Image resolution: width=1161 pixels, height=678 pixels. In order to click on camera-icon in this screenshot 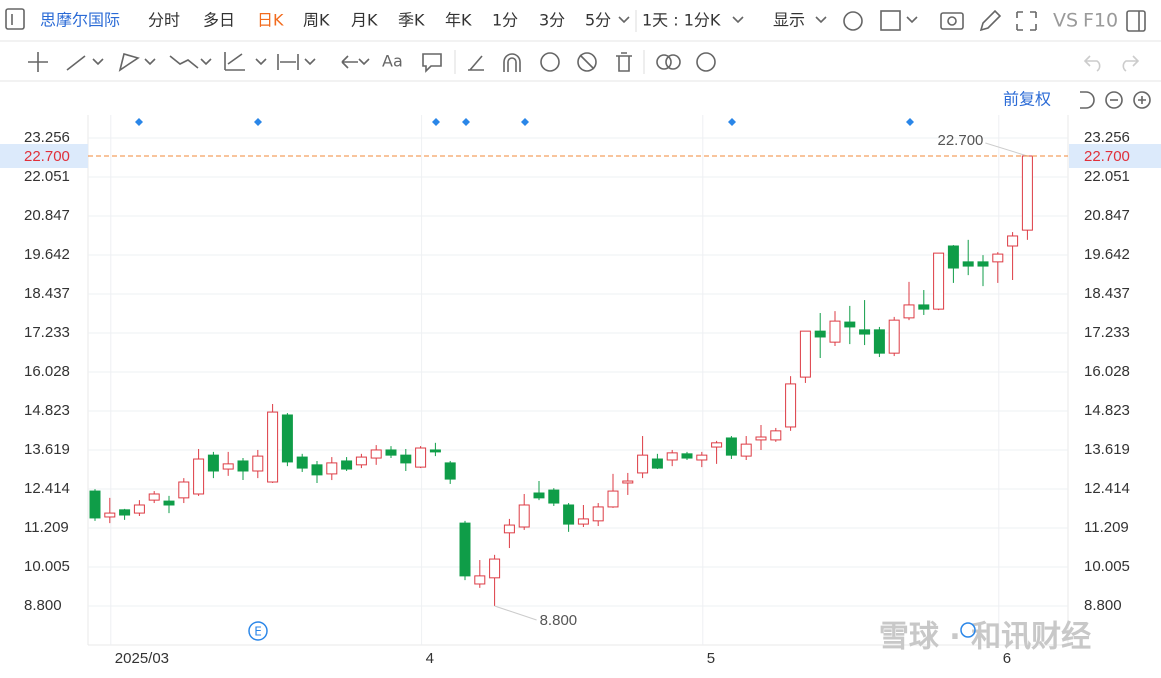, I will do `click(952, 21)`.